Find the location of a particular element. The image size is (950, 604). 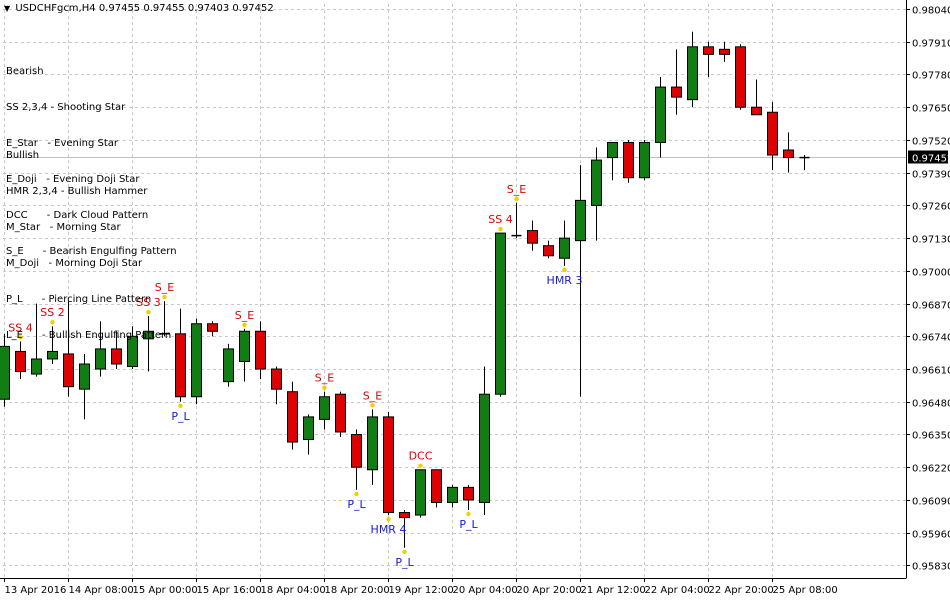

y-tick-label: 0.97520 is located at coordinates (931, 142).